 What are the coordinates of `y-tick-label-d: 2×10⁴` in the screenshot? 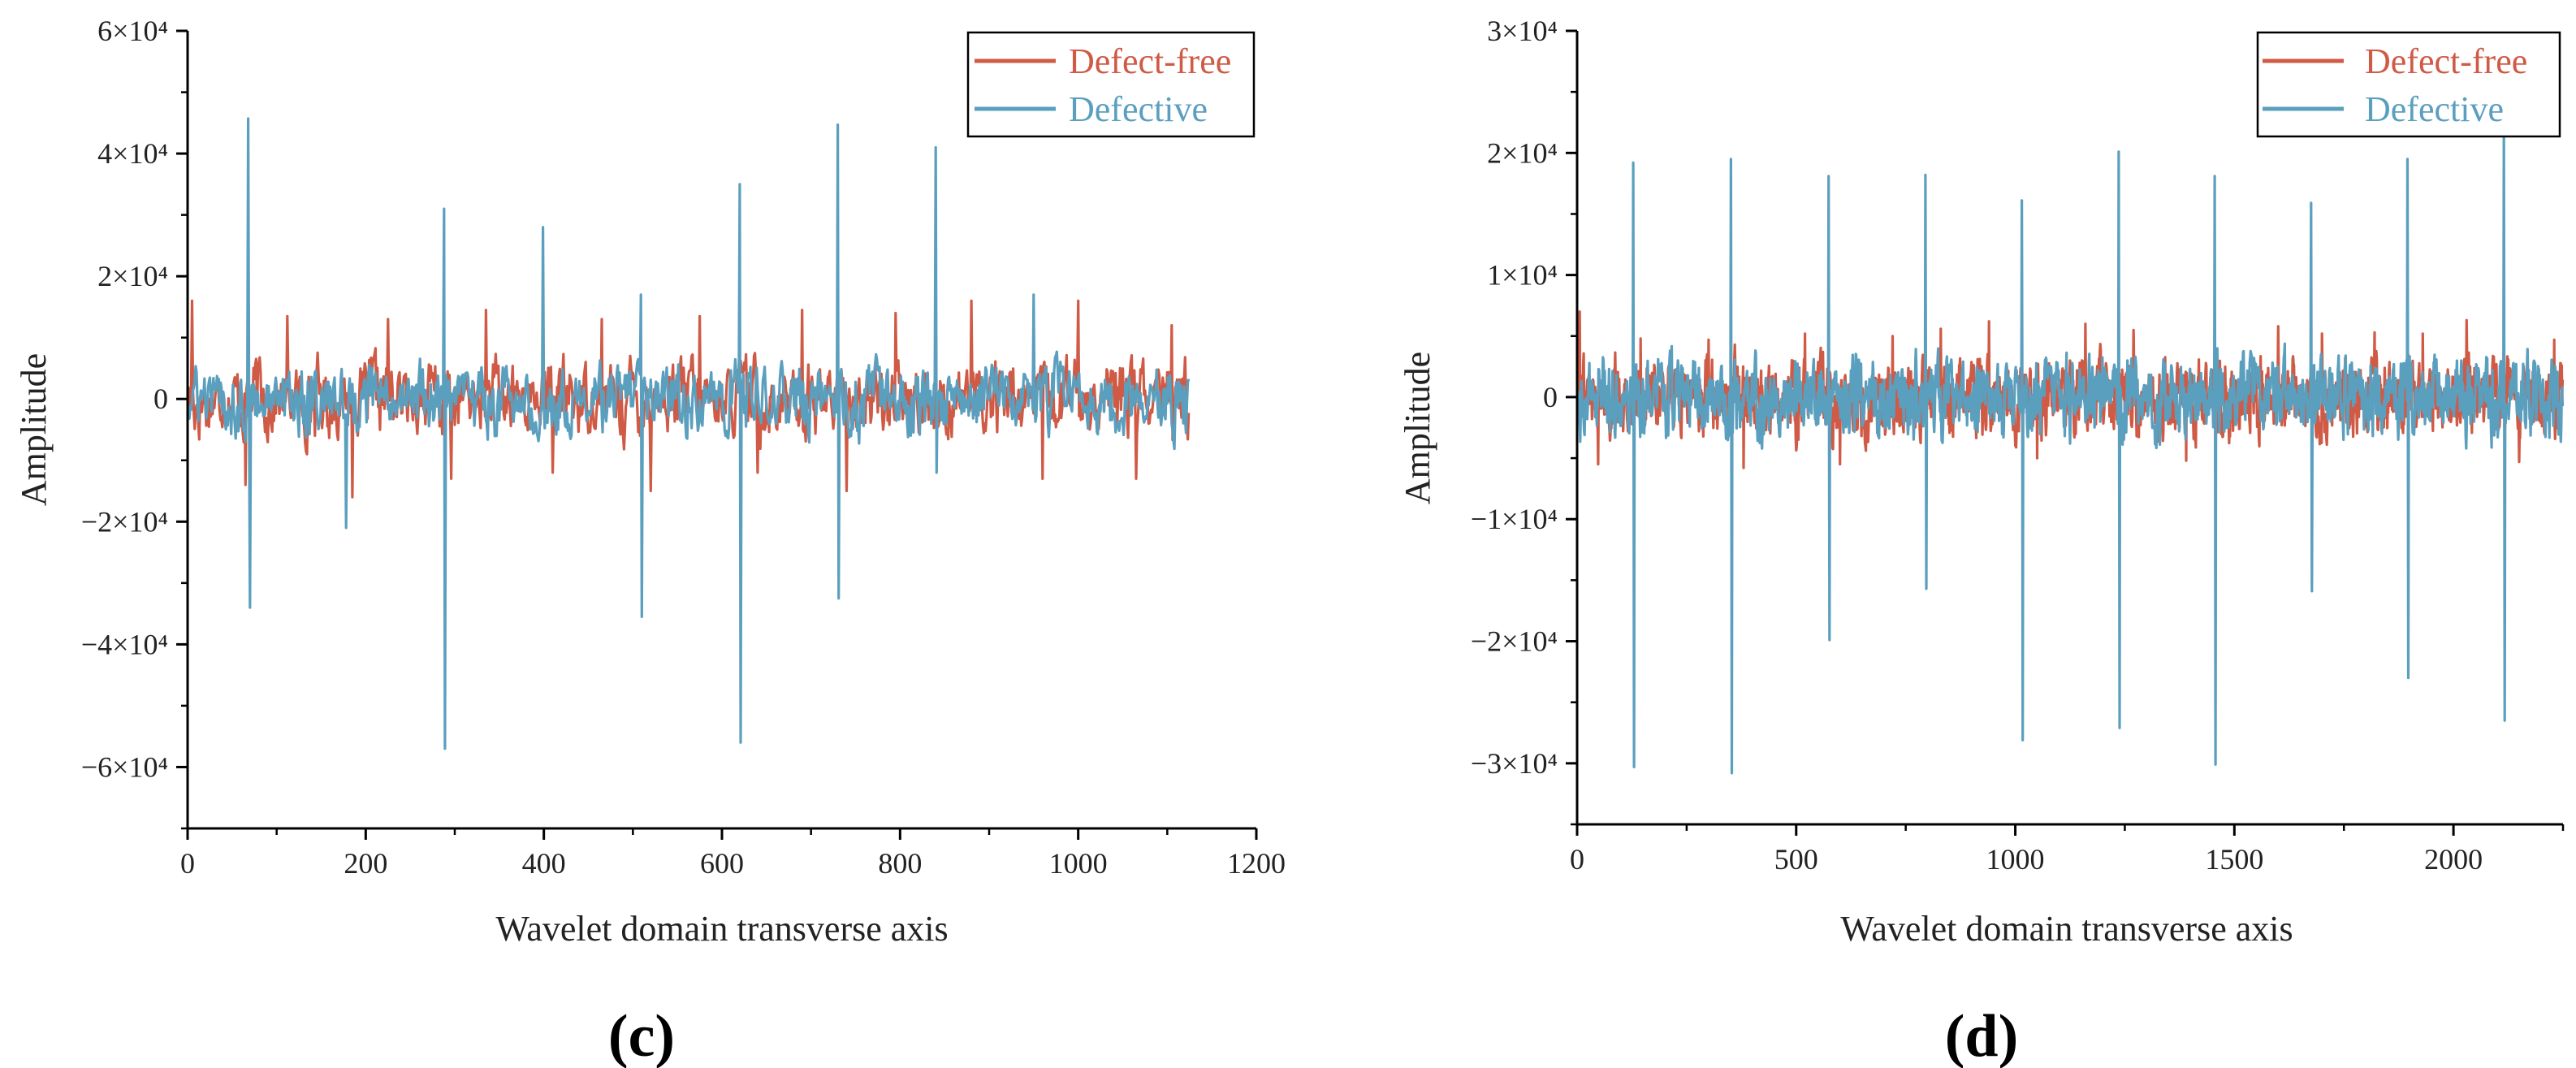 It's located at (1522, 152).